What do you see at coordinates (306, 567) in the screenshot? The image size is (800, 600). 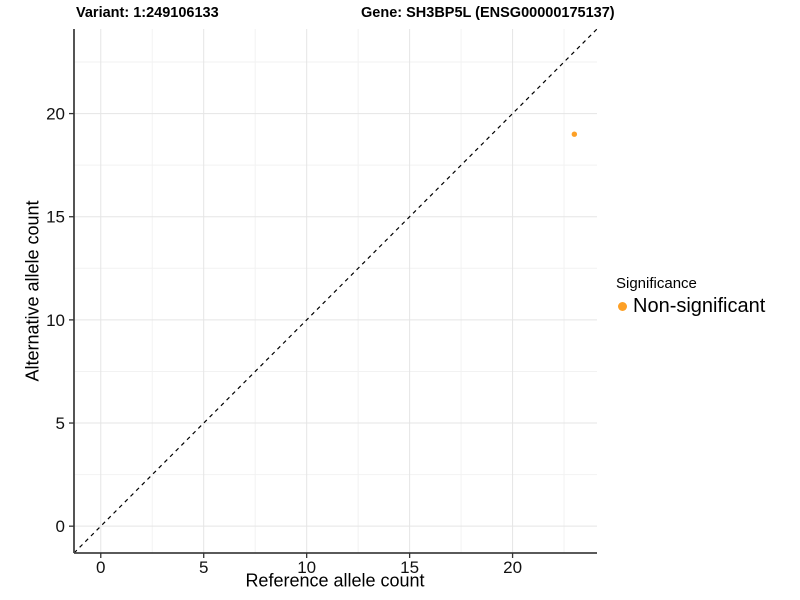 I see `x-tick-label: 10` at bounding box center [306, 567].